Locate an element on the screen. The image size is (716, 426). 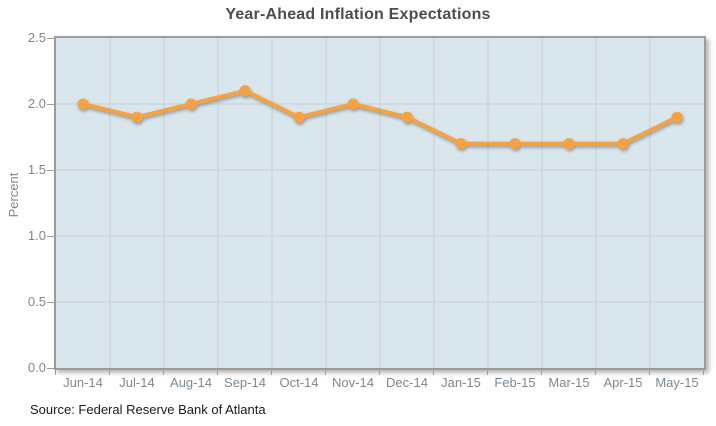
x-axis-tick-label: Dec-14 is located at coordinates (407, 382).